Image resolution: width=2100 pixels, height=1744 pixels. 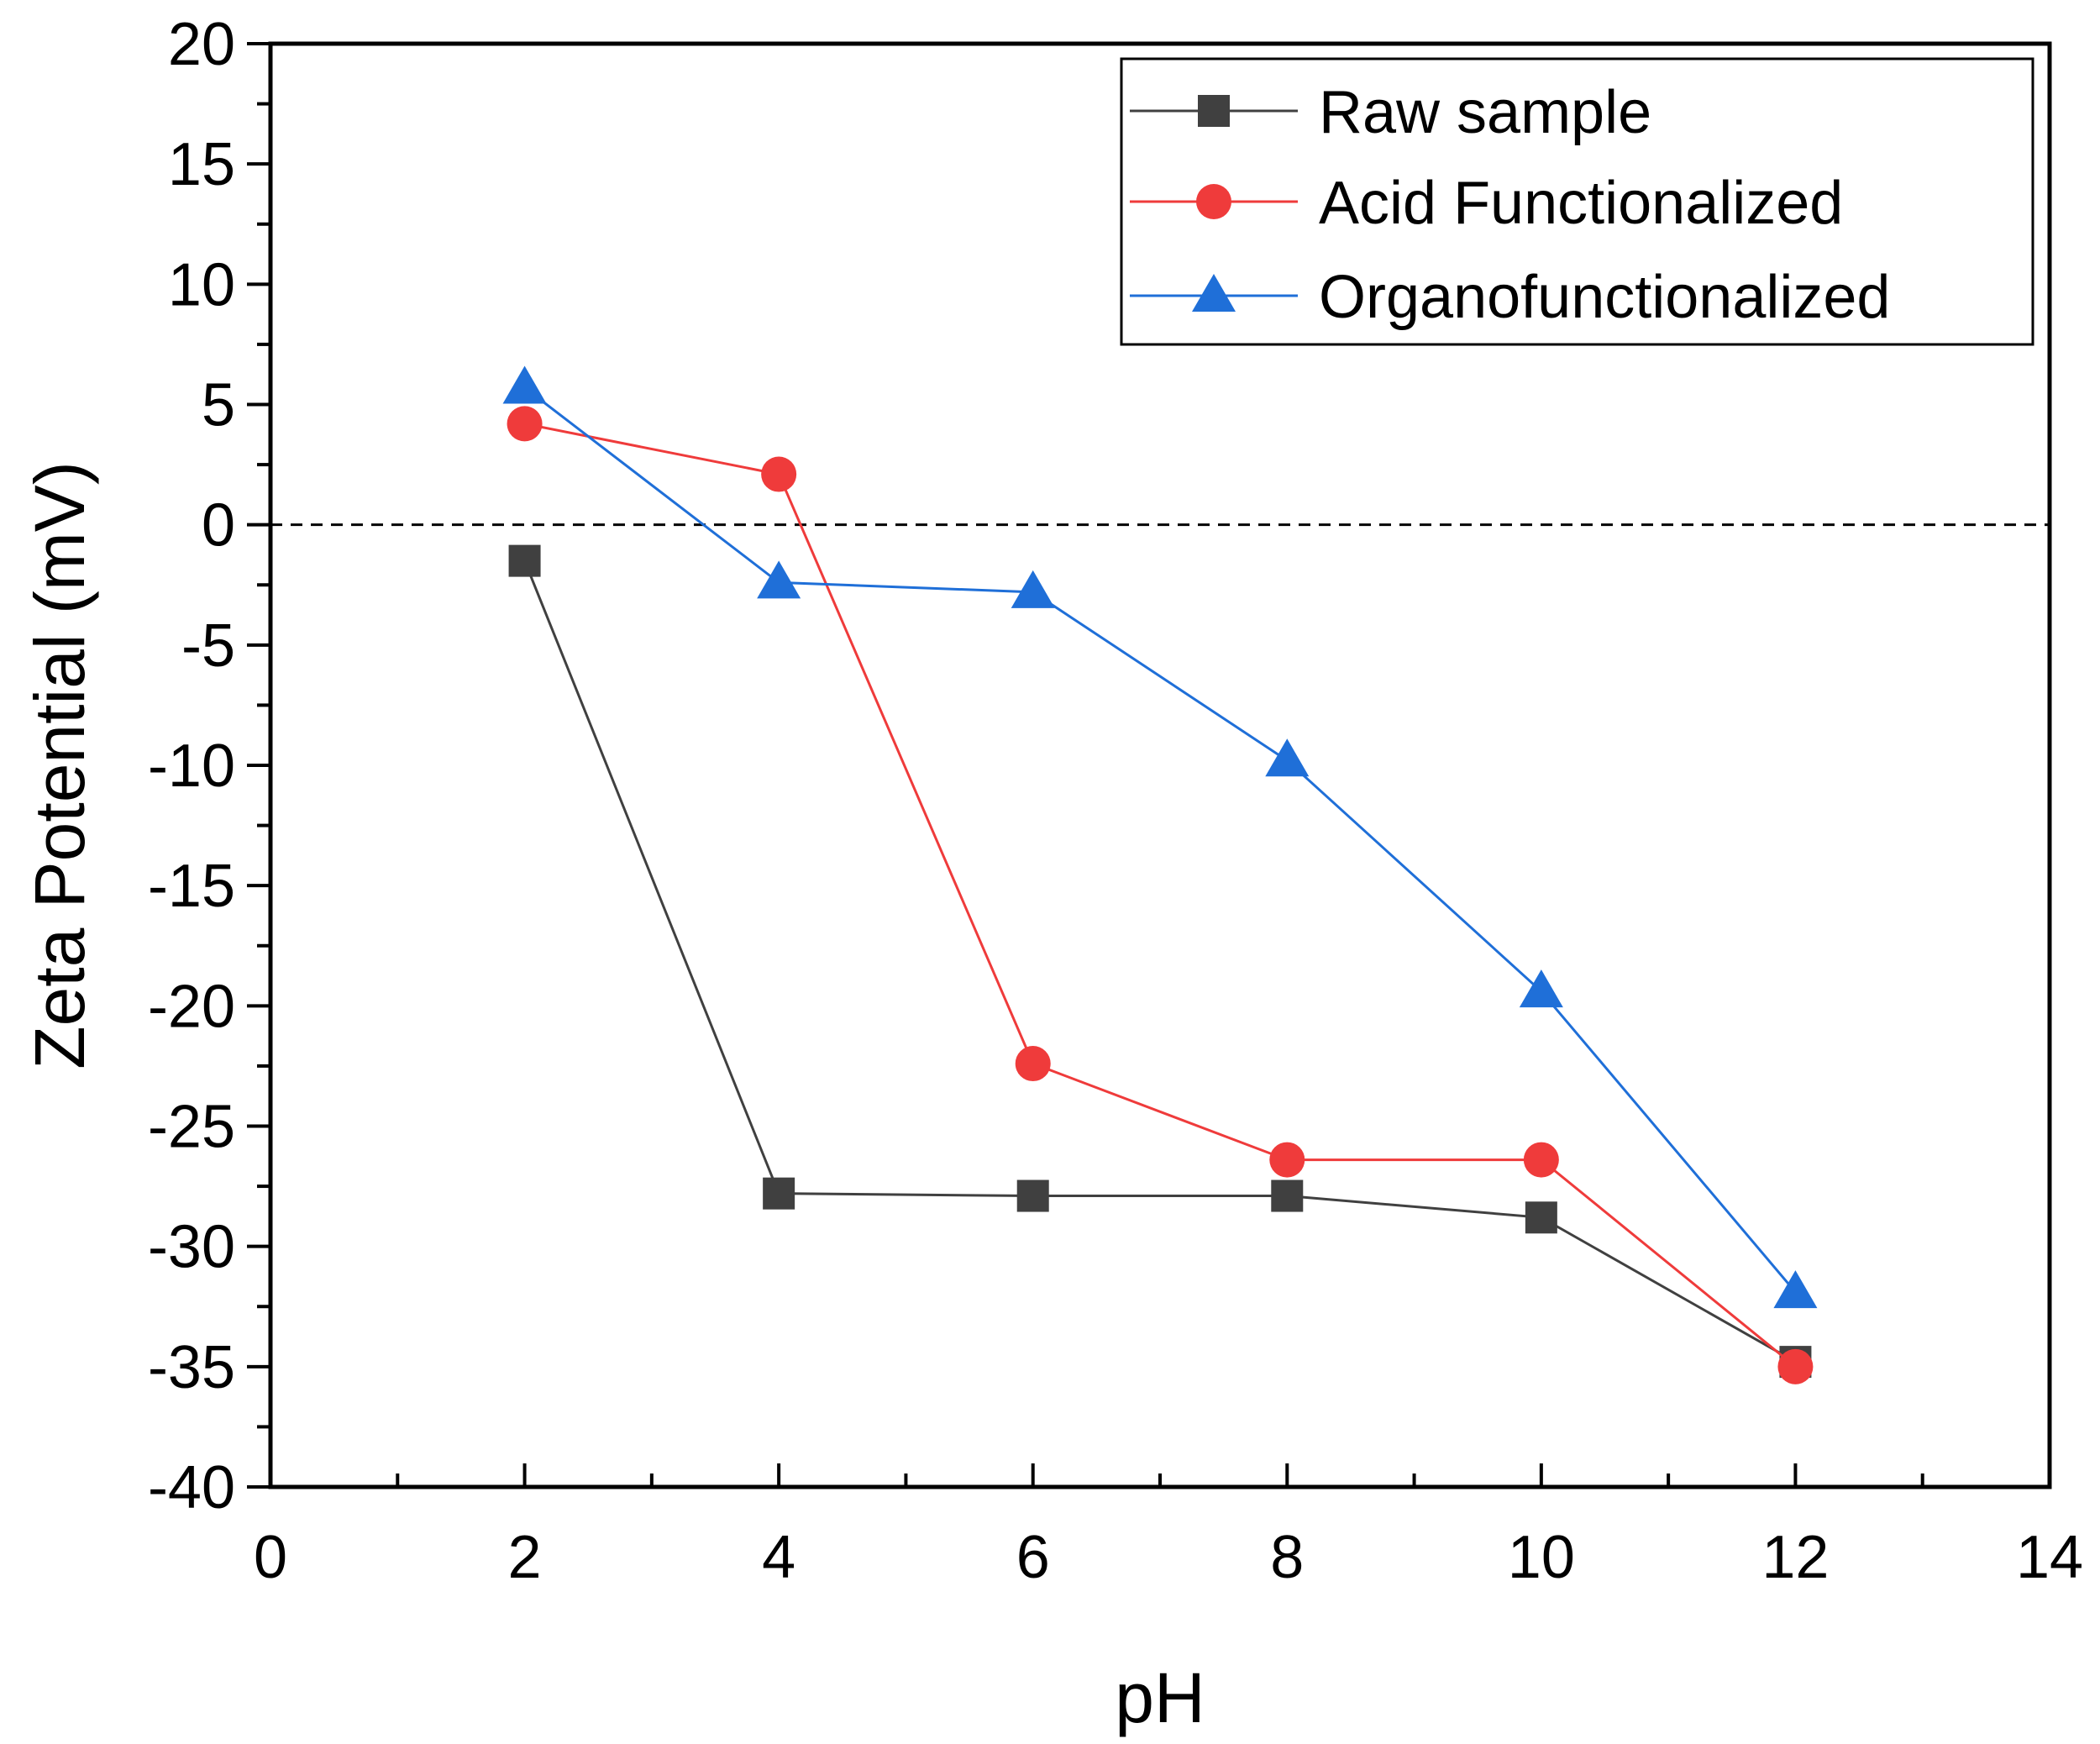 I want to click on legend-label: Acid Functionalized, so click(x=1581, y=203).